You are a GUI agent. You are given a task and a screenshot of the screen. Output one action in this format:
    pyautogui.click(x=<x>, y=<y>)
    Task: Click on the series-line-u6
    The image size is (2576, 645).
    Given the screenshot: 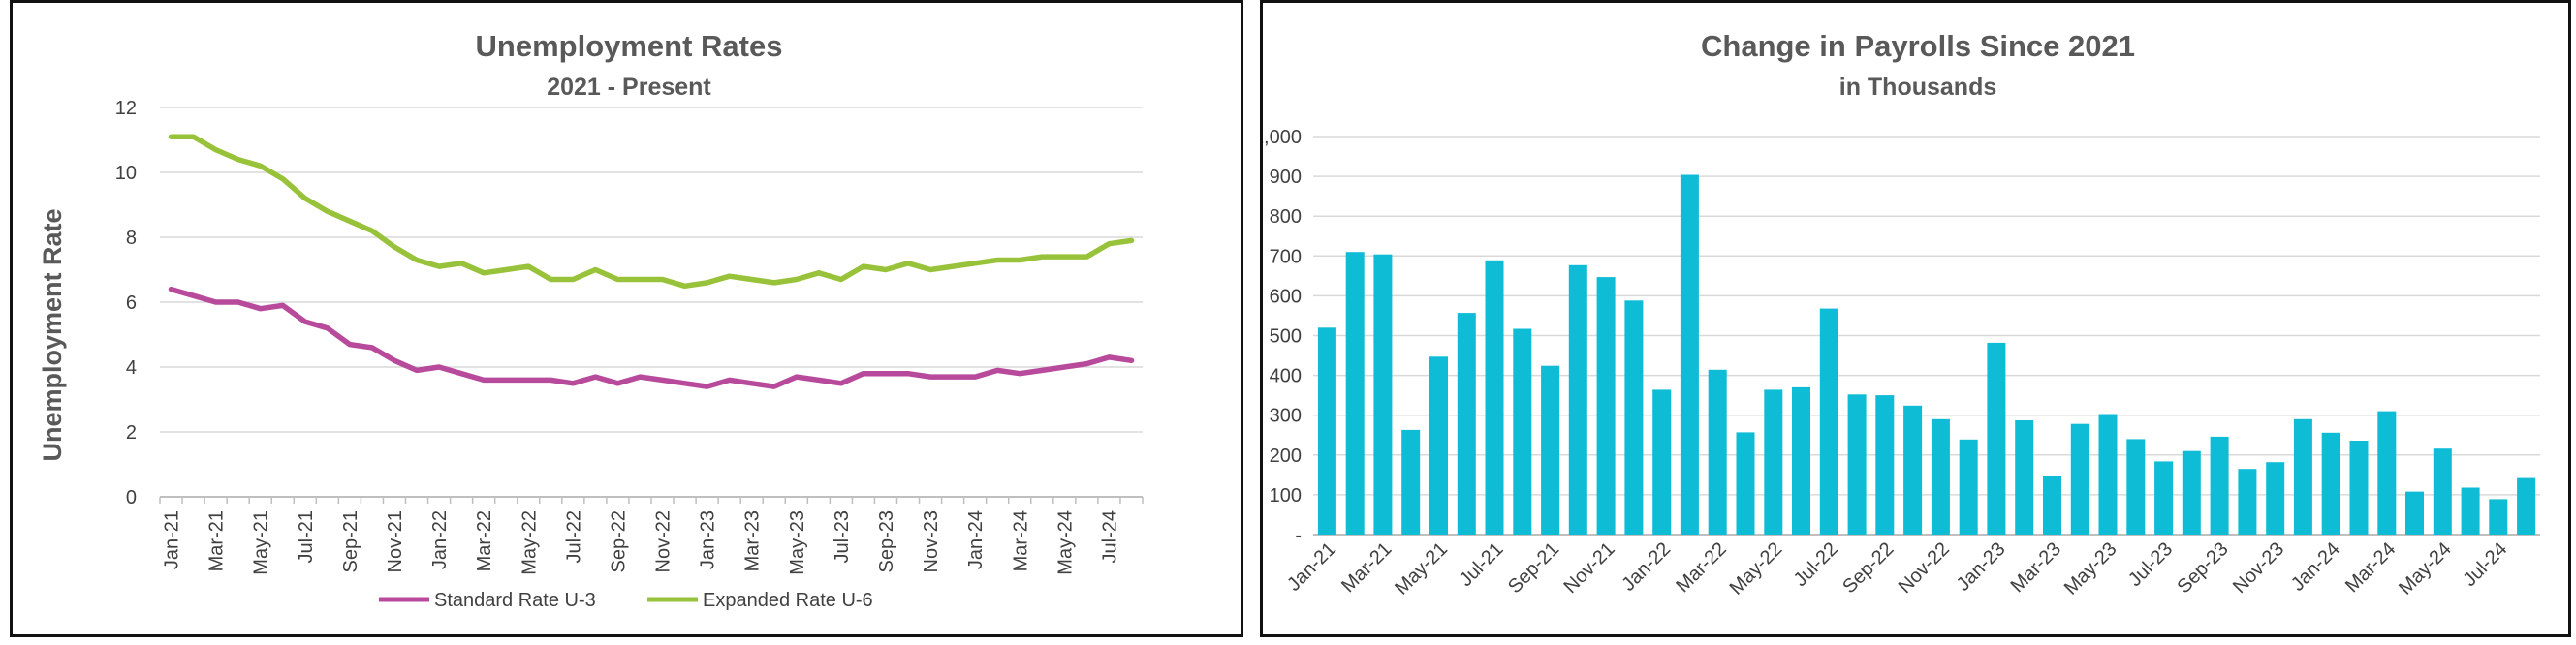 What is the action you would take?
    pyautogui.click(x=651, y=212)
    